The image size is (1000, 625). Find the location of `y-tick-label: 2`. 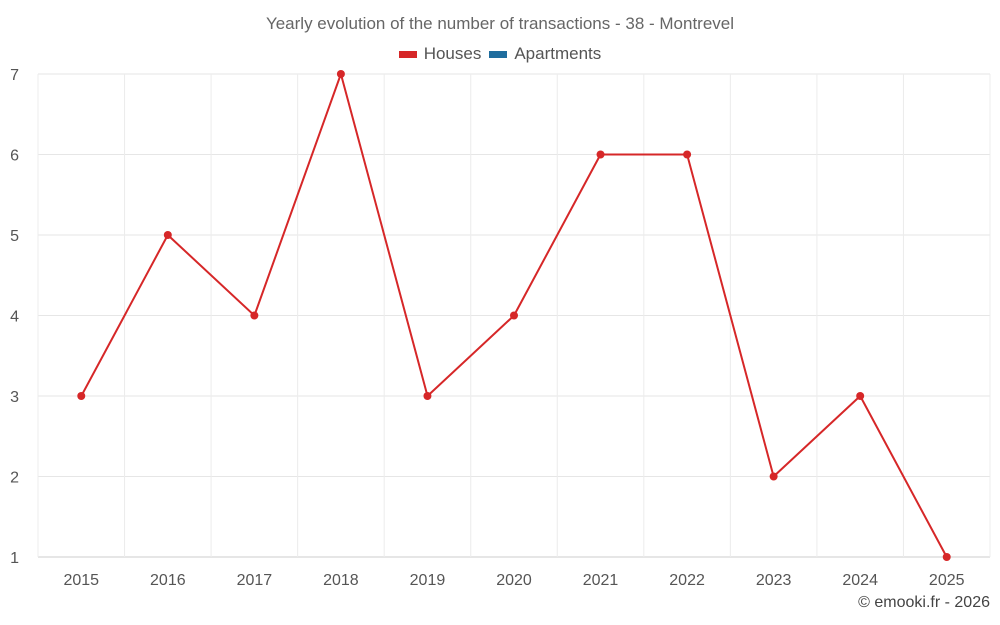

y-tick-label: 2 is located at coordinates (14, 478).